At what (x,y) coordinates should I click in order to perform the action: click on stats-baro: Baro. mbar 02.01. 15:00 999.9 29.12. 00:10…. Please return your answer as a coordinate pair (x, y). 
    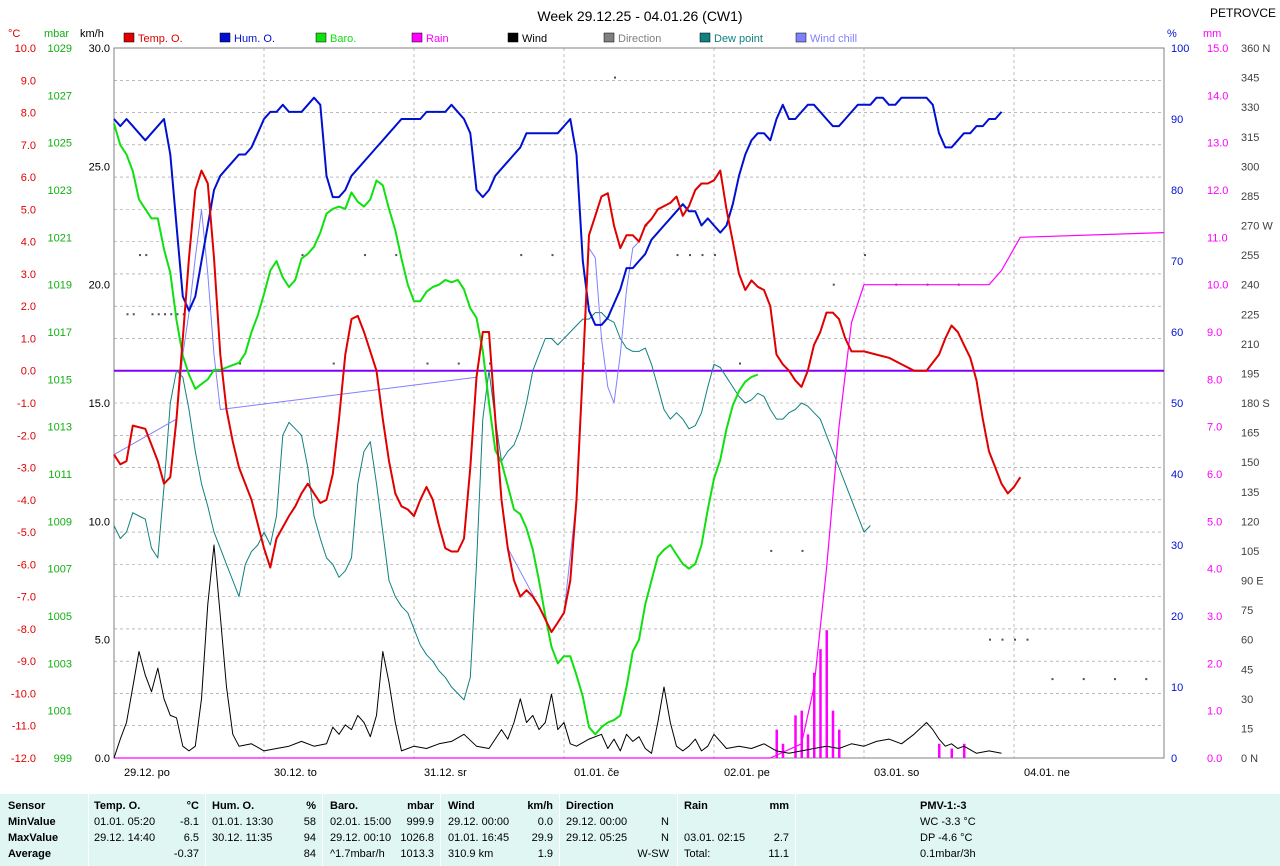
    Looking at the image, I should click on (382, 830).